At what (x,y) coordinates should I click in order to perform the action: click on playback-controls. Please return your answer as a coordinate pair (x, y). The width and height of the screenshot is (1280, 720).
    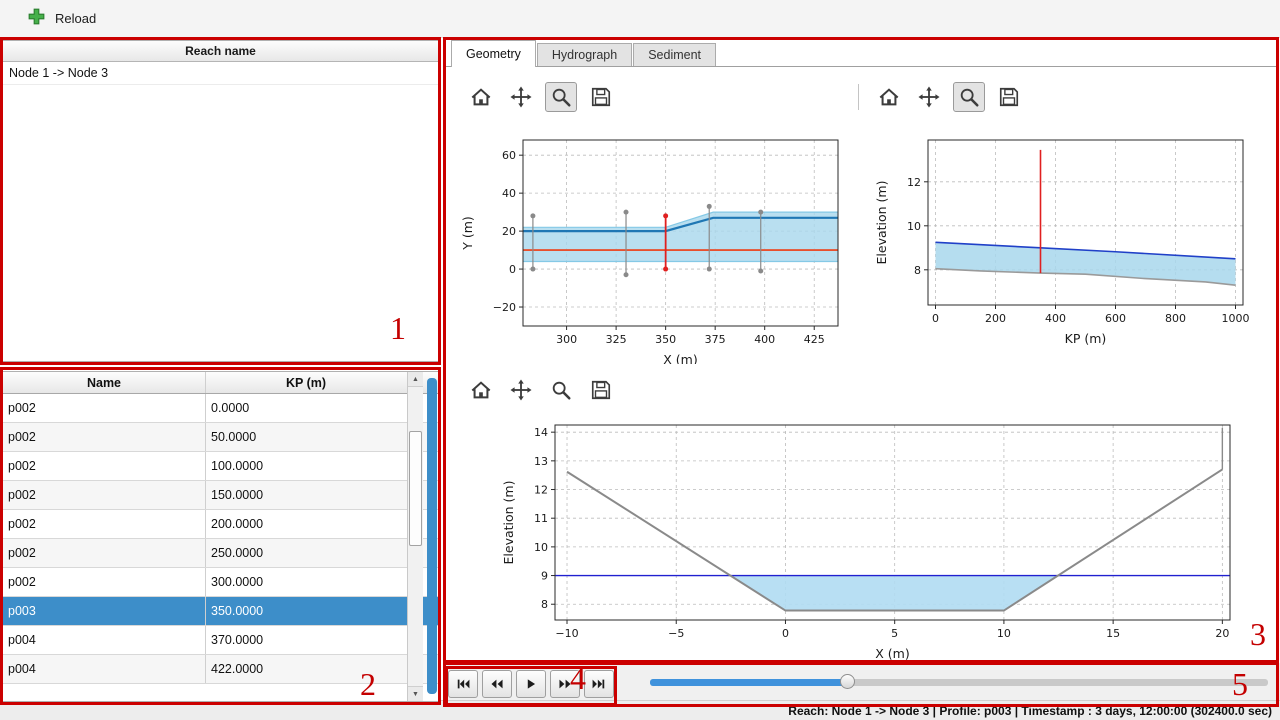
    Looking at the image, I should click on (531, 684).